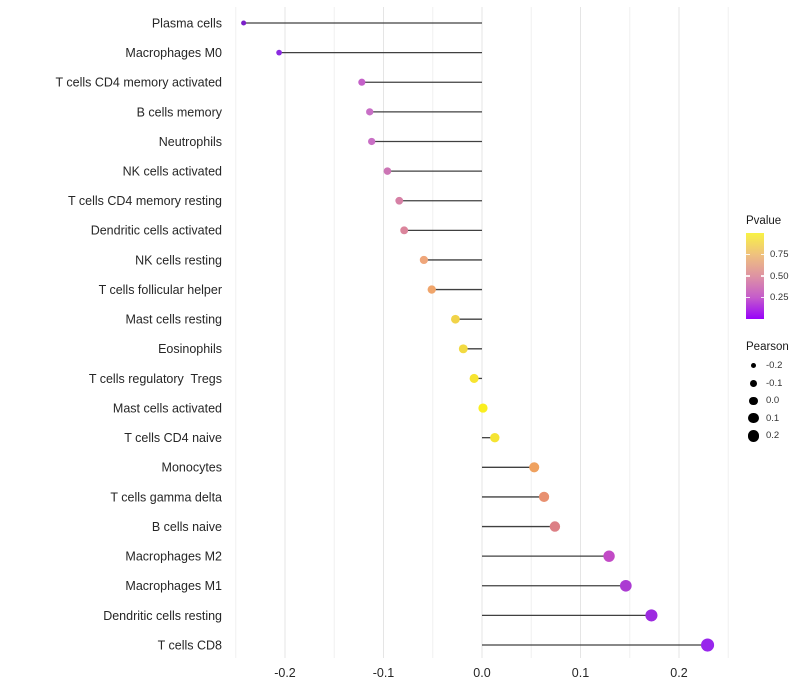 Image resolution: width=800 pixels, height=700 pixels. What do you see at coordinates (192, 468) in the screenshot?
I see `y-axis-label: Monocytes` at bounding box center [192, 468].